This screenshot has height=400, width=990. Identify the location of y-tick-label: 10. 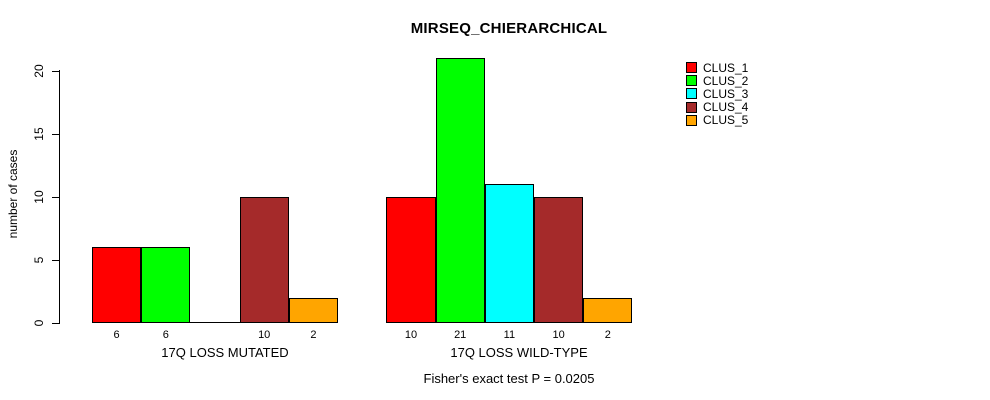
(39, 197).